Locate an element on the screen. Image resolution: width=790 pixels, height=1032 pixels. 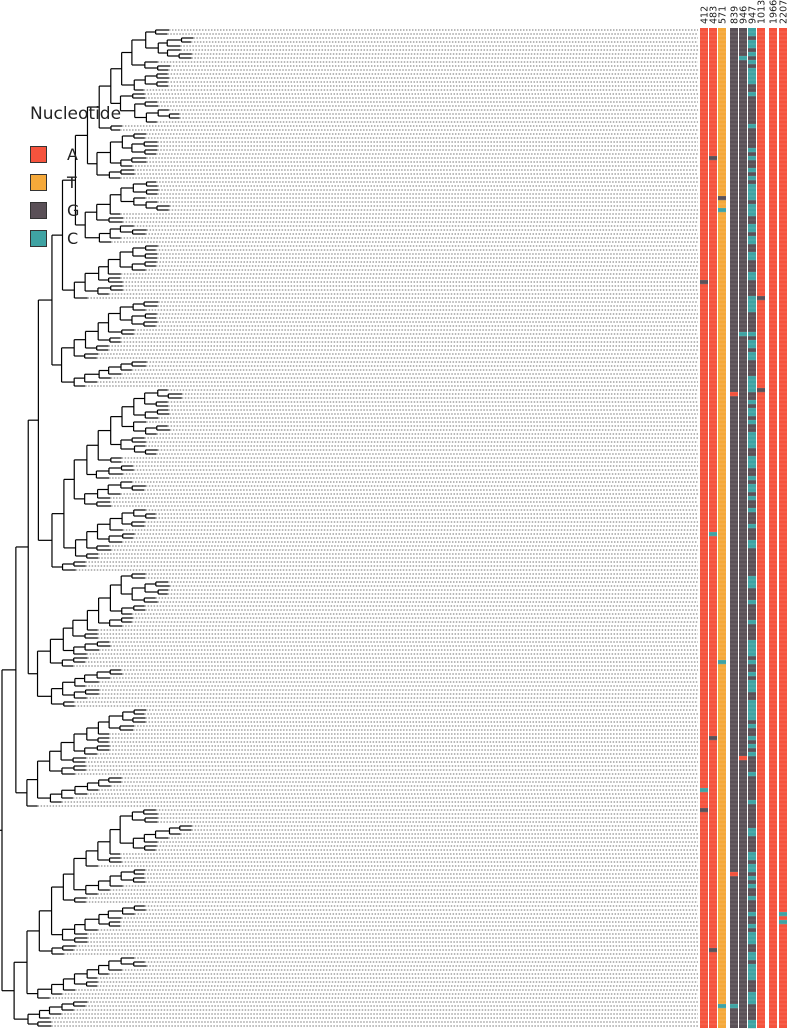
nucleotide-legend: Nucleotide A T G C is located at coordinates (75, 178).